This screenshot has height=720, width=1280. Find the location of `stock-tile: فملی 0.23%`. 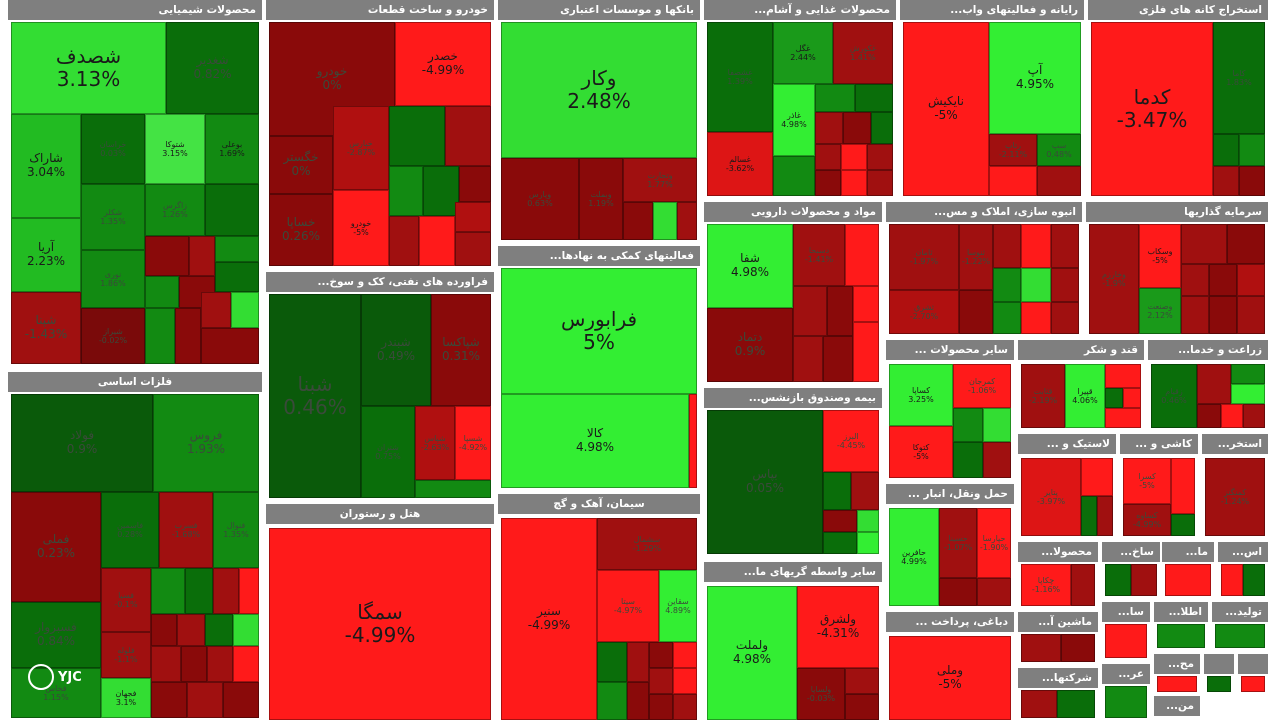

stock-tile: فملی 0.23% is located at coordinates (56, 547).